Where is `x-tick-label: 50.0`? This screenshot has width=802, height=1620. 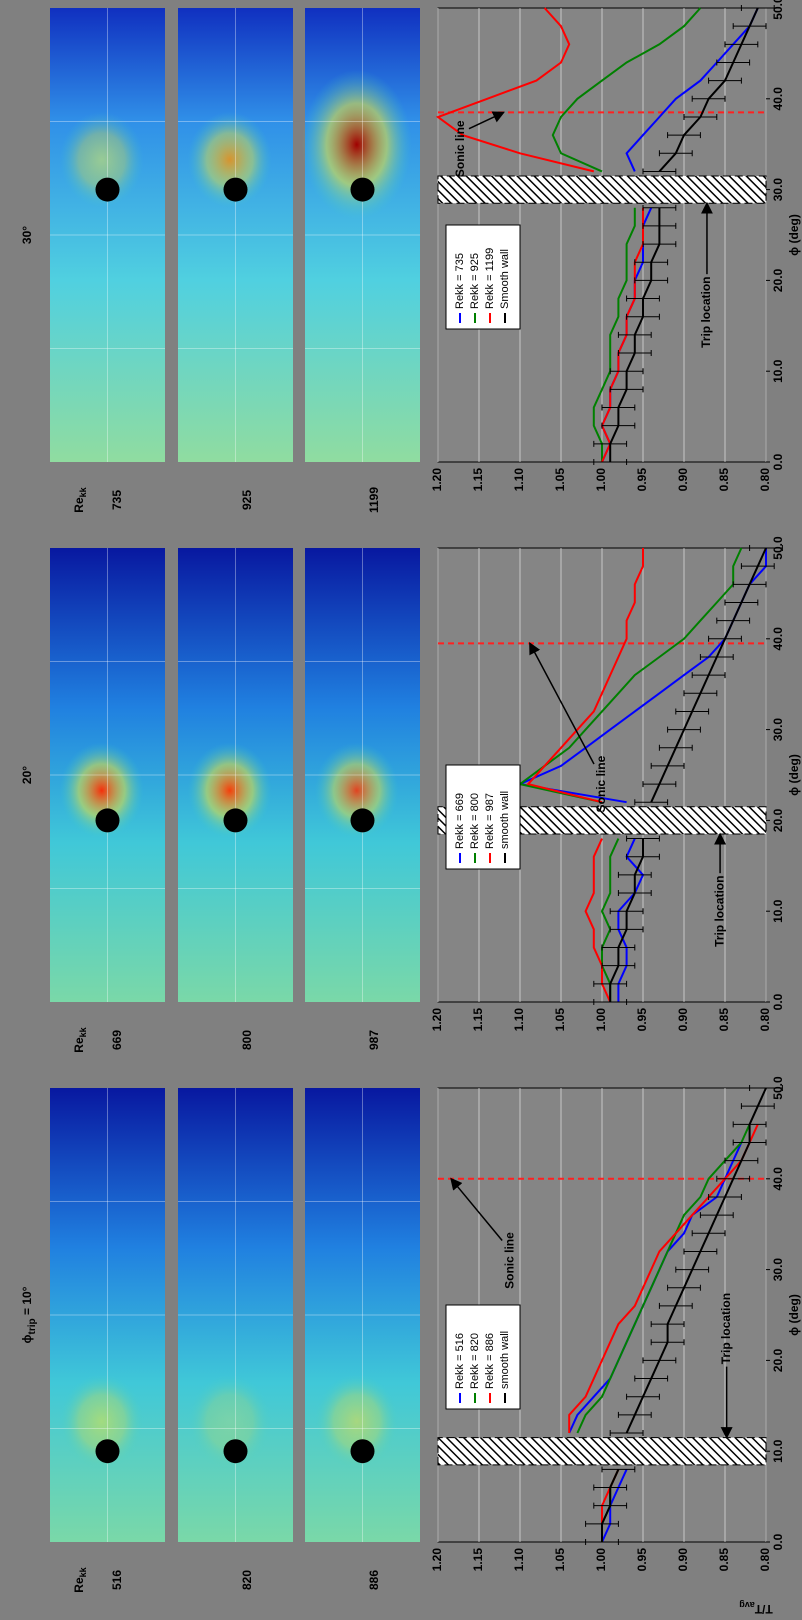 x-tick-label: 50.0 is located at coordinates (778, 10).